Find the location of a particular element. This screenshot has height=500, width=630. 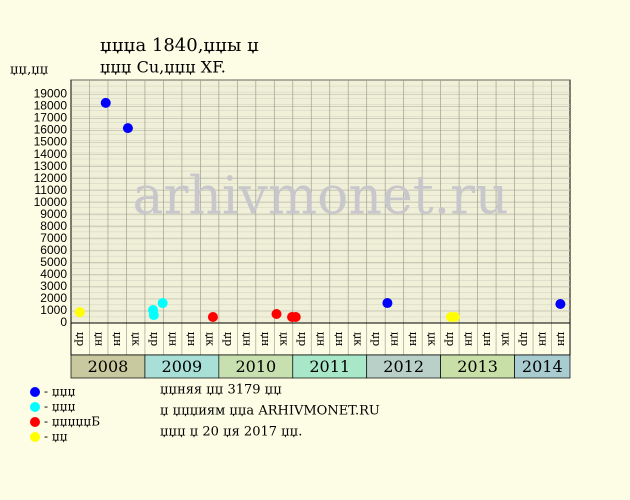

legend-label: - џџџџџБ is located at coordinates (72, 422).